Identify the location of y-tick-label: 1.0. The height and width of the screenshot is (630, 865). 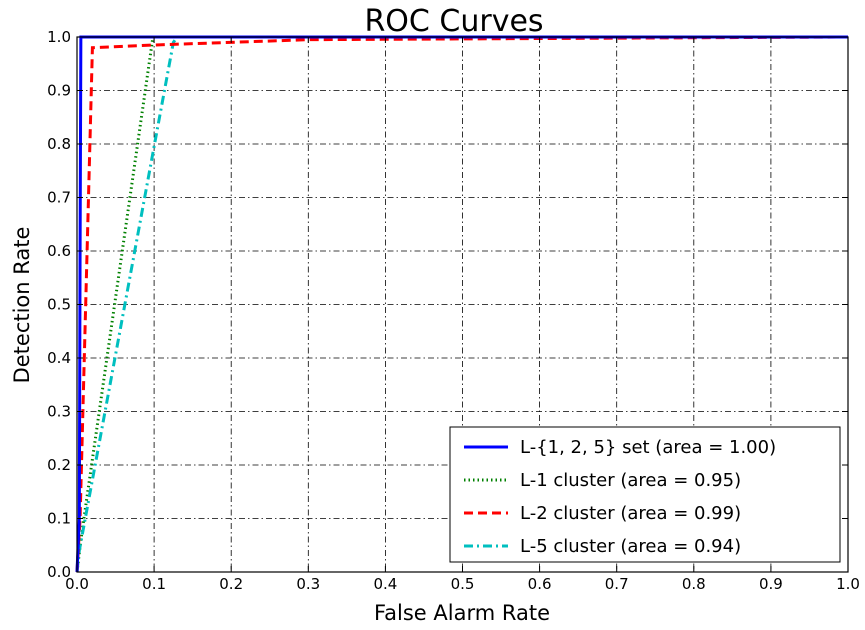
(59, 37).